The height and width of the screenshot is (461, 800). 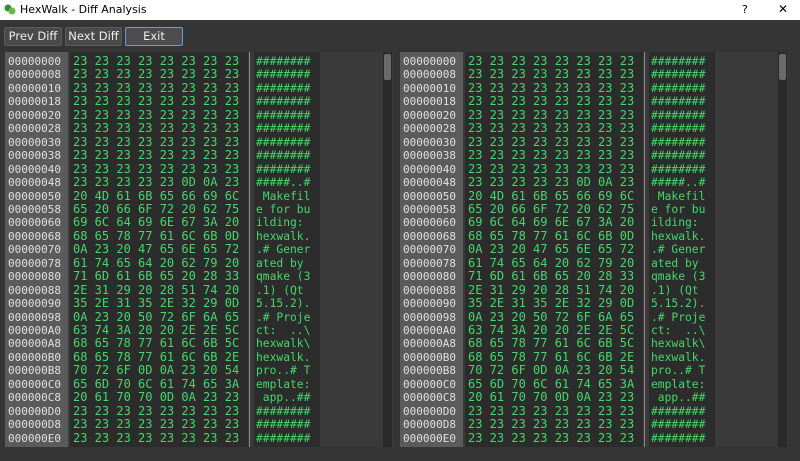 I want to click on offset: 00000080, so click(x=34, y=277).